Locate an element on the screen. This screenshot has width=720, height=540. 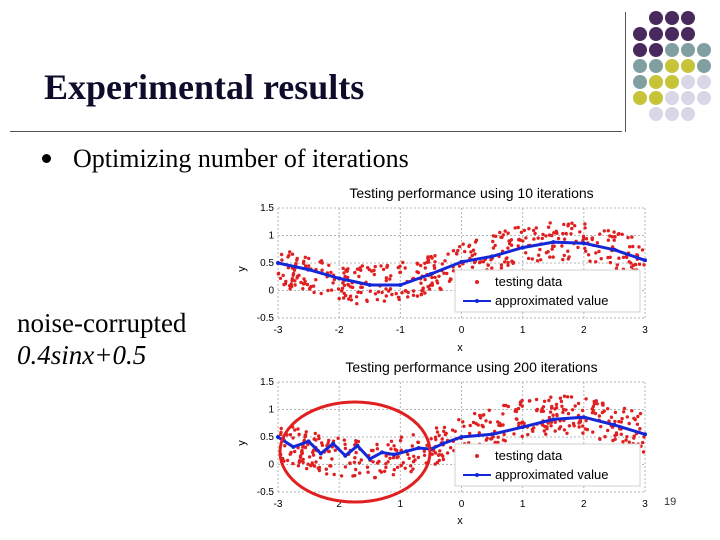
y-tick-label: 1 is located at coordinates (271, 236).